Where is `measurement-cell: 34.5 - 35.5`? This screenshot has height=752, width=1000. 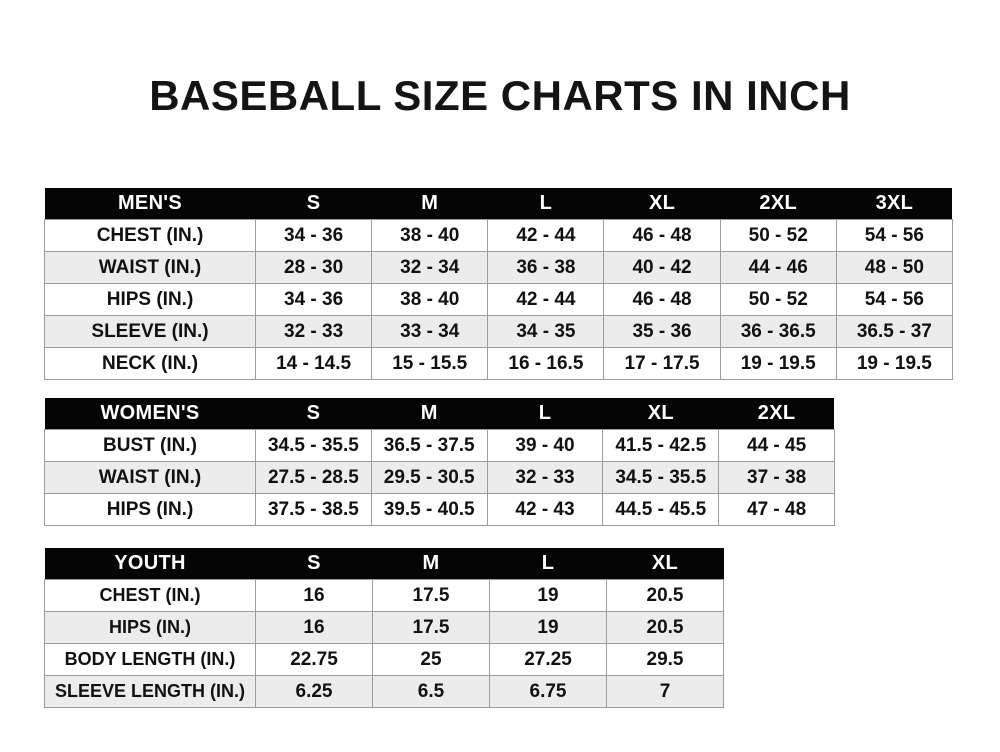
measurement-cell: 34.5 - 35.5 is located at coordinates (313, 445).